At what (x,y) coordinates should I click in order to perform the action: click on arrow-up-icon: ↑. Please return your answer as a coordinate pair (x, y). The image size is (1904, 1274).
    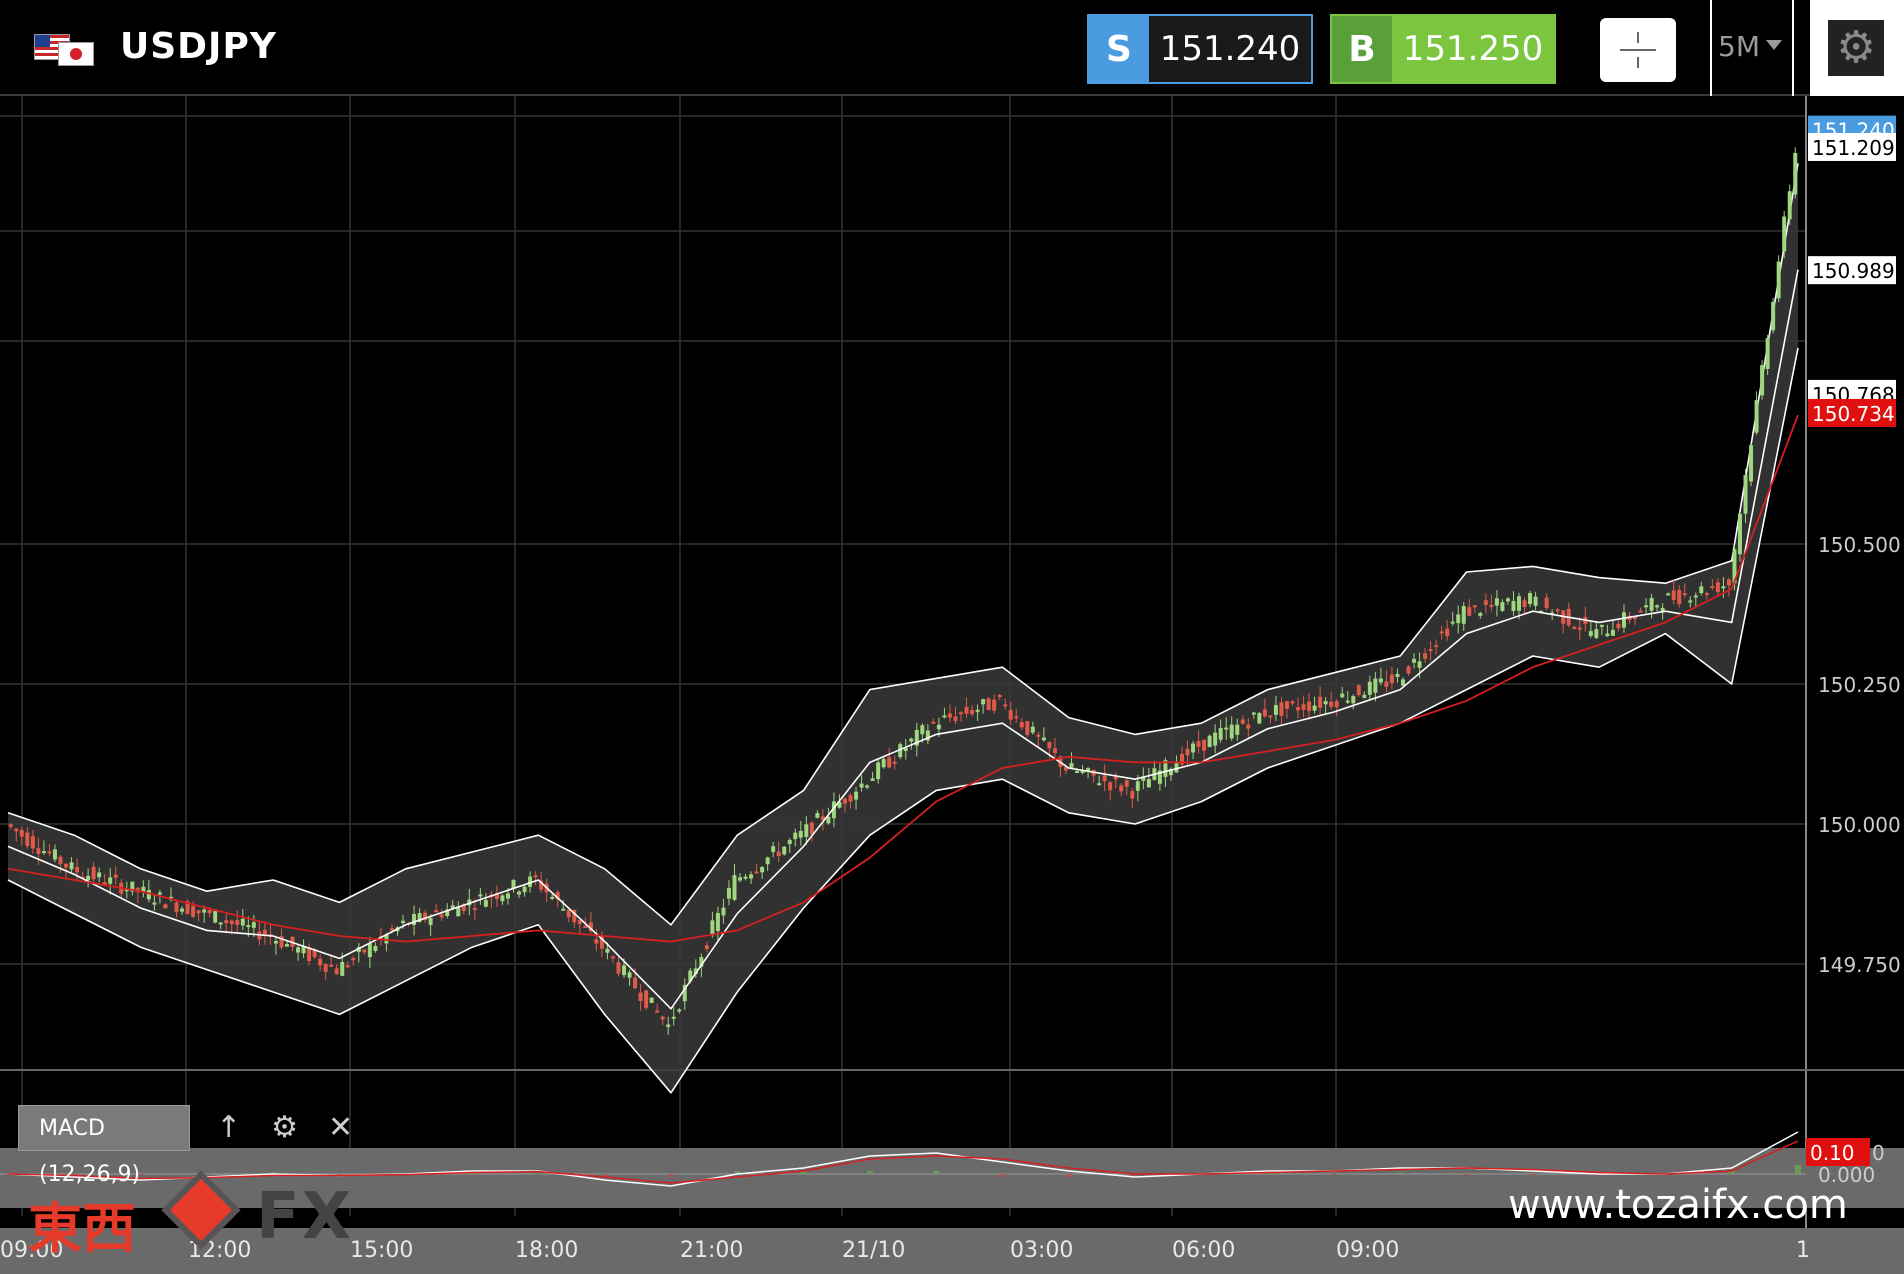
    Looking at the image, I should click on (229, 1127).